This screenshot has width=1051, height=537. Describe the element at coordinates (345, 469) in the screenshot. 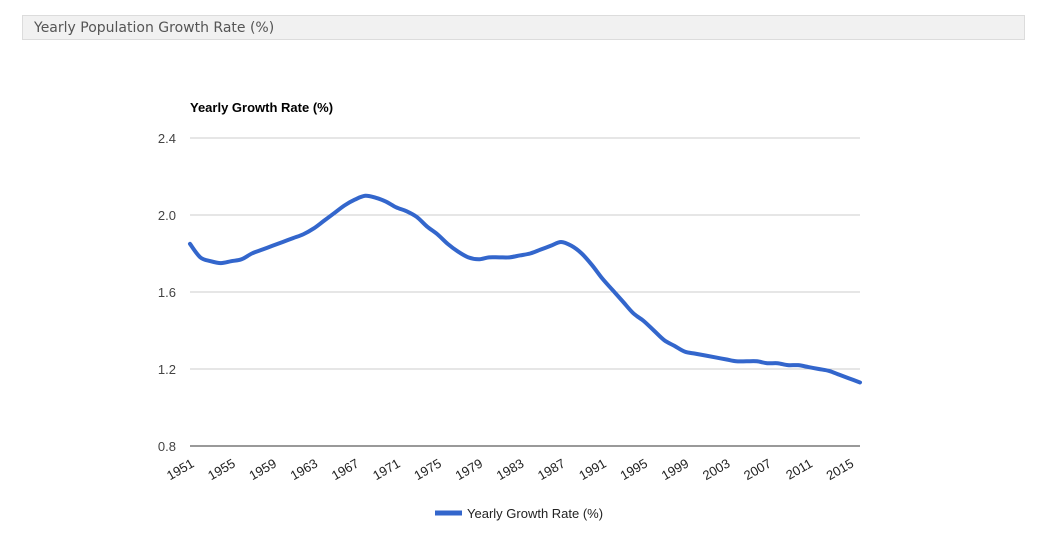

I see `x-tick-label: 1967` at that location.